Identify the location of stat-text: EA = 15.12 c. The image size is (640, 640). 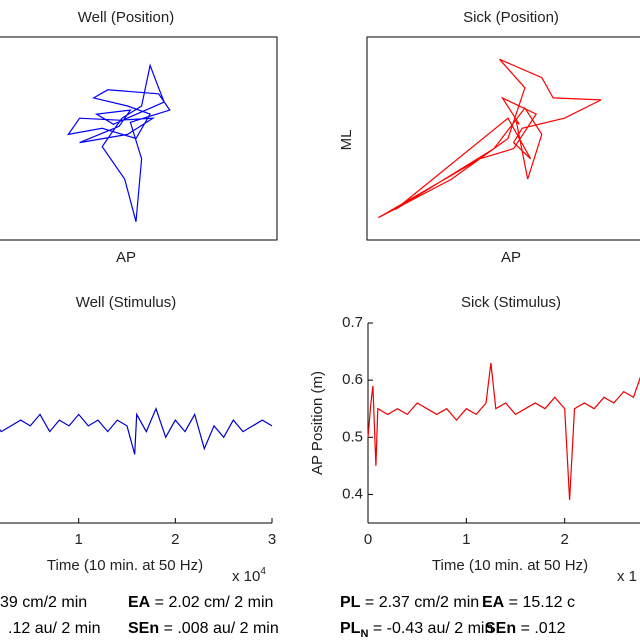
(528, 602).